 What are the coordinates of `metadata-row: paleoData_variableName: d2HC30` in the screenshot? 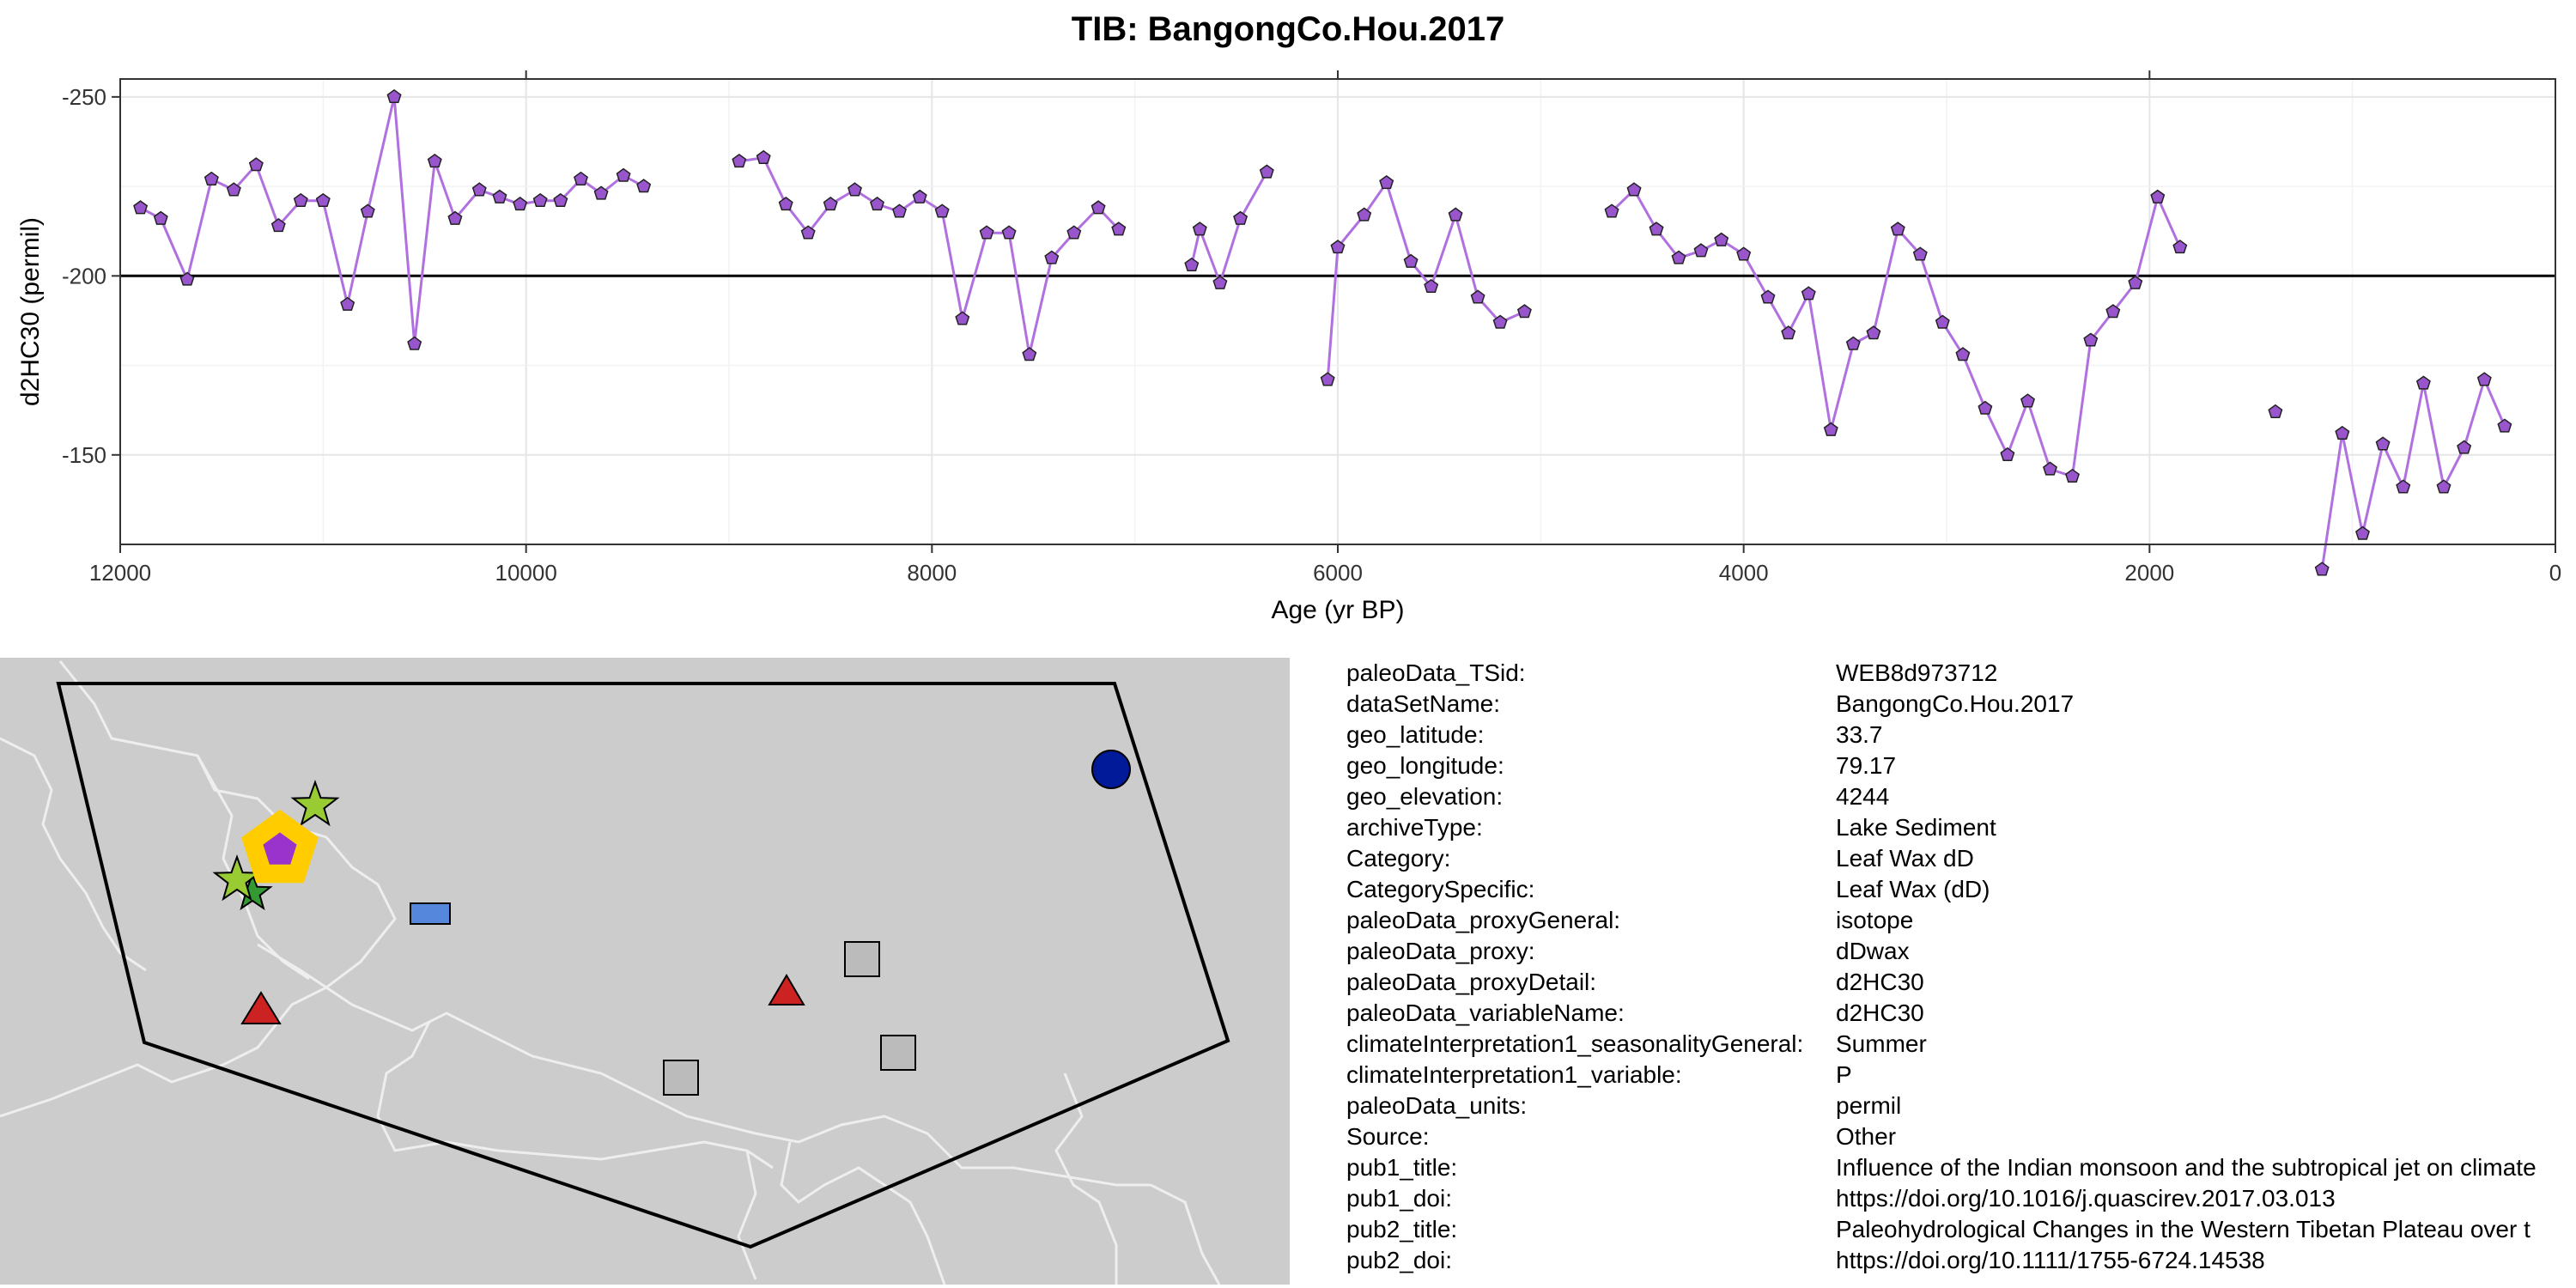 It's located at (1961, 1013).